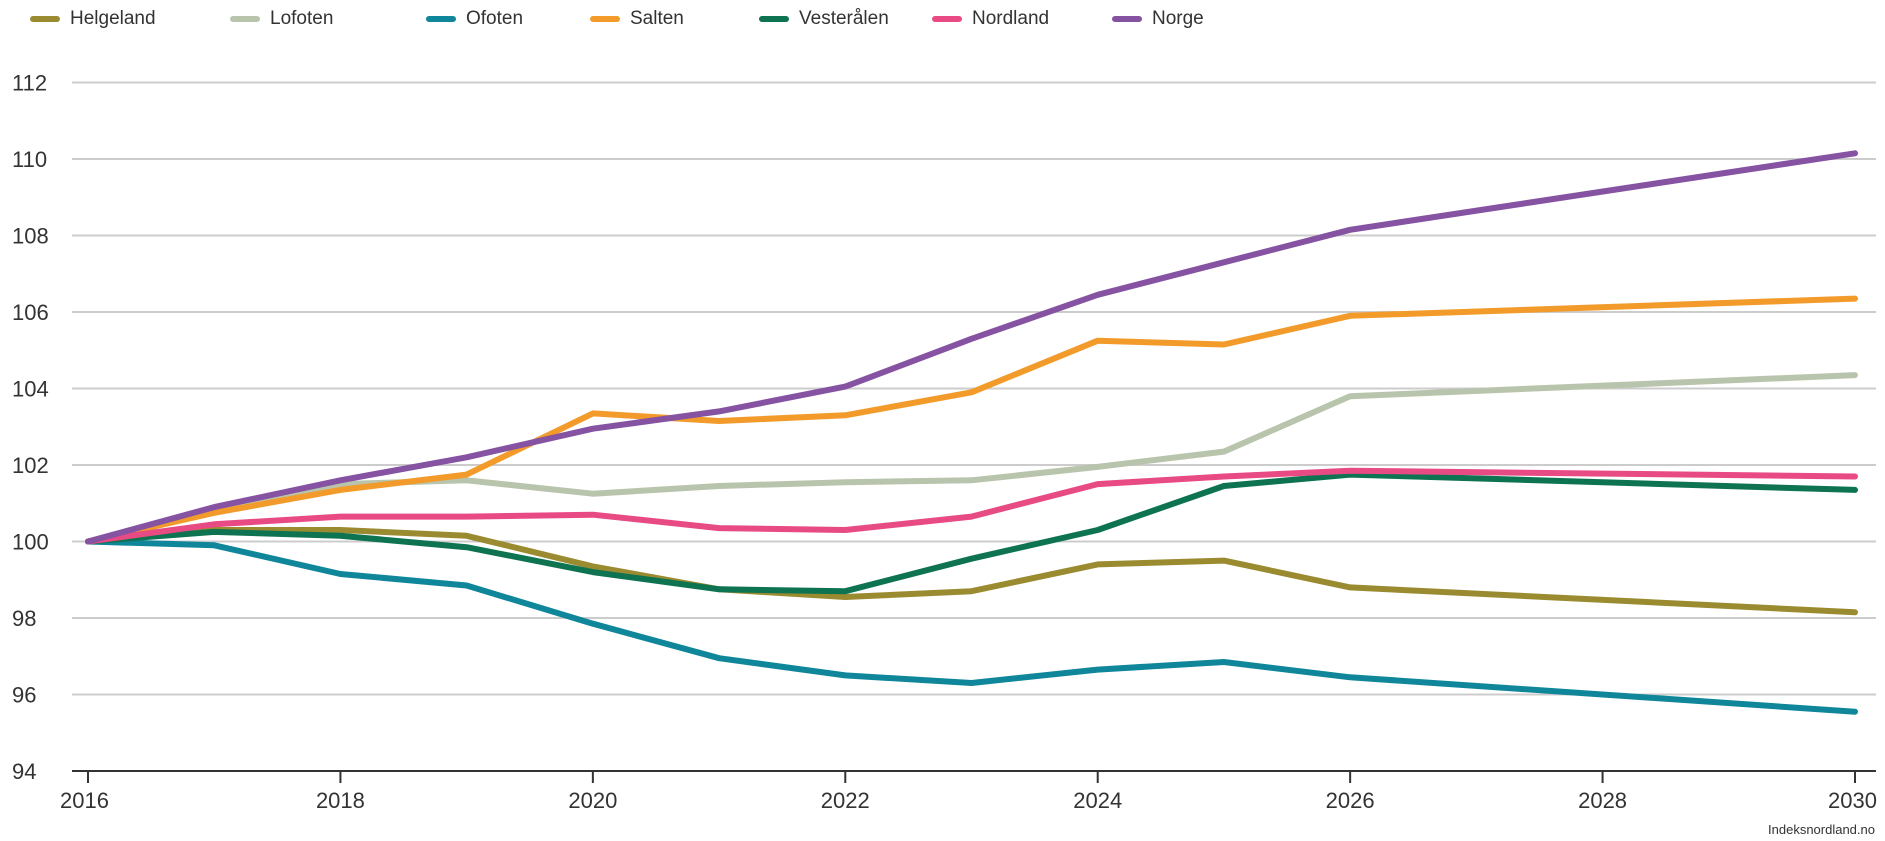  What do you see at coordinates (1350, 800) in the screenshot?
I see `x-tick-label: 2026` at bounding box center [1350, 800].